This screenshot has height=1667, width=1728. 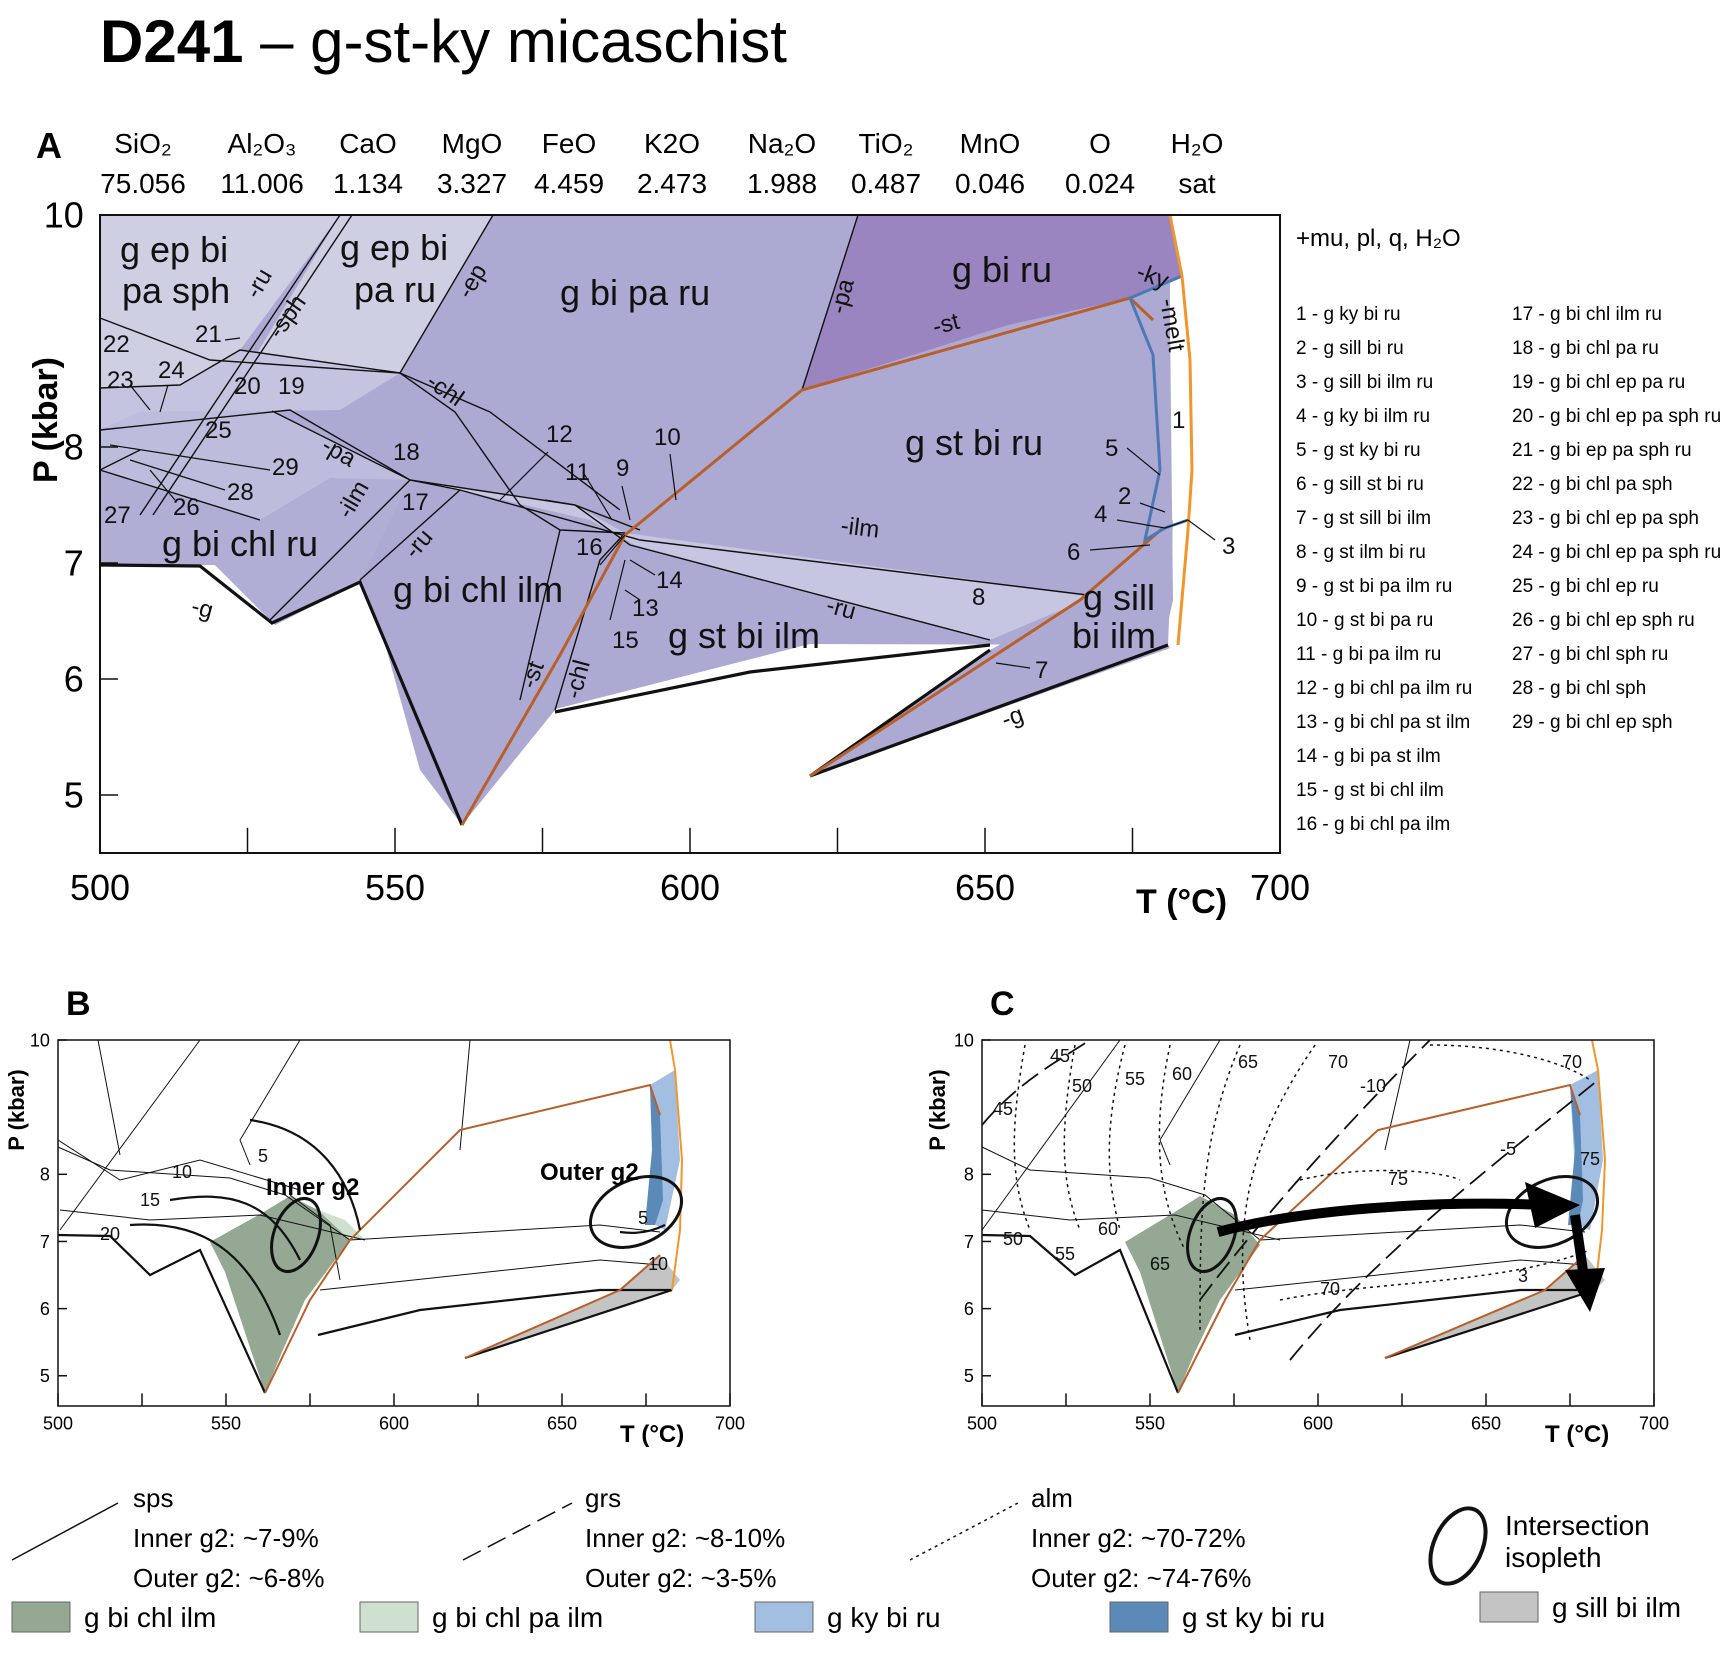 I want to click on composition-header: FeO, so click(x=569, y=143).